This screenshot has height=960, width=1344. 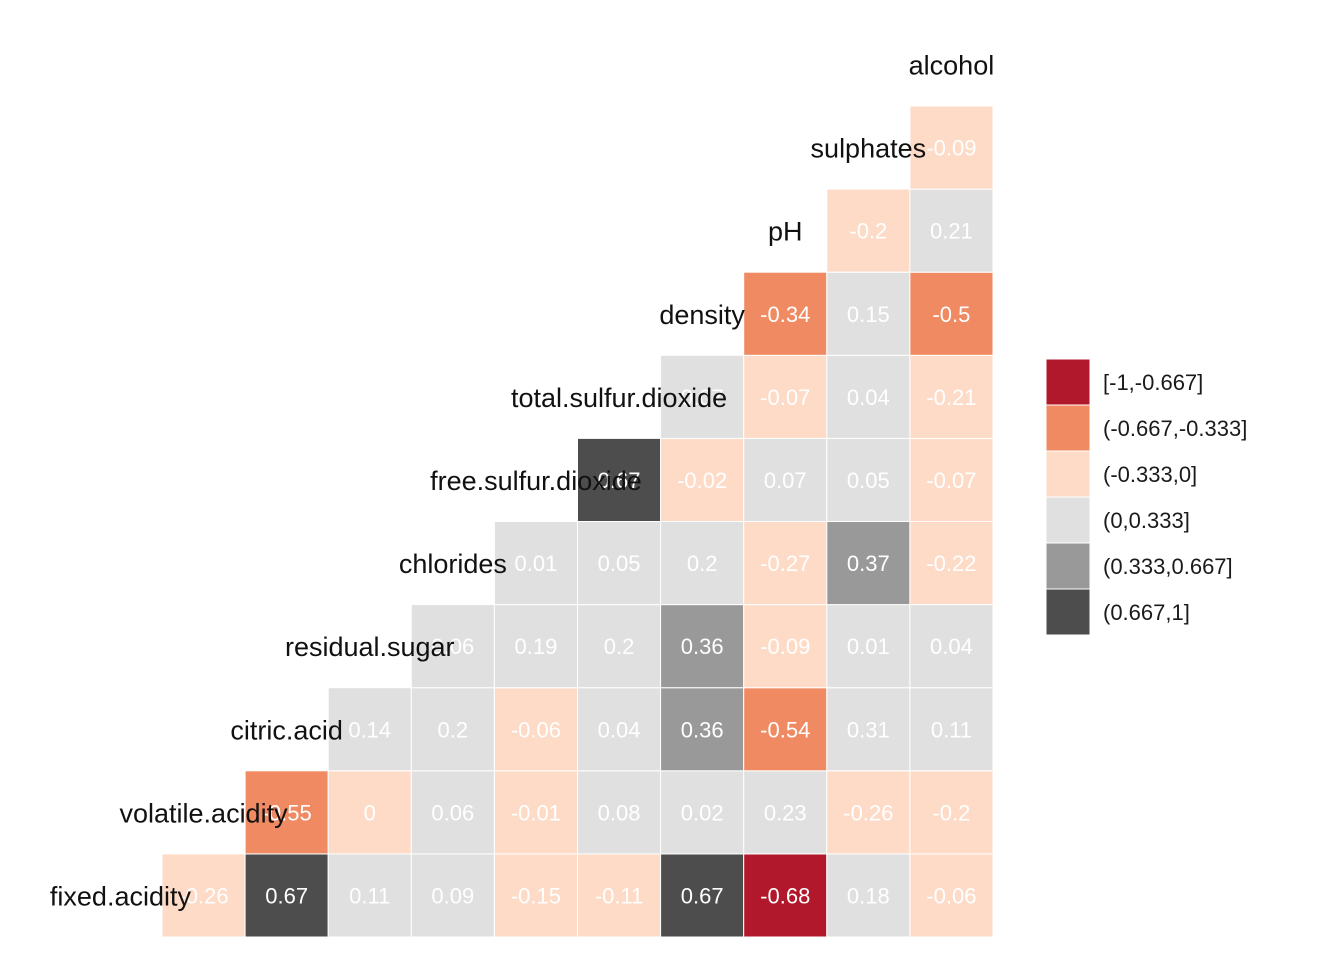 I want to click on cell-value-label: -0.2, so click(x=868, y=231).